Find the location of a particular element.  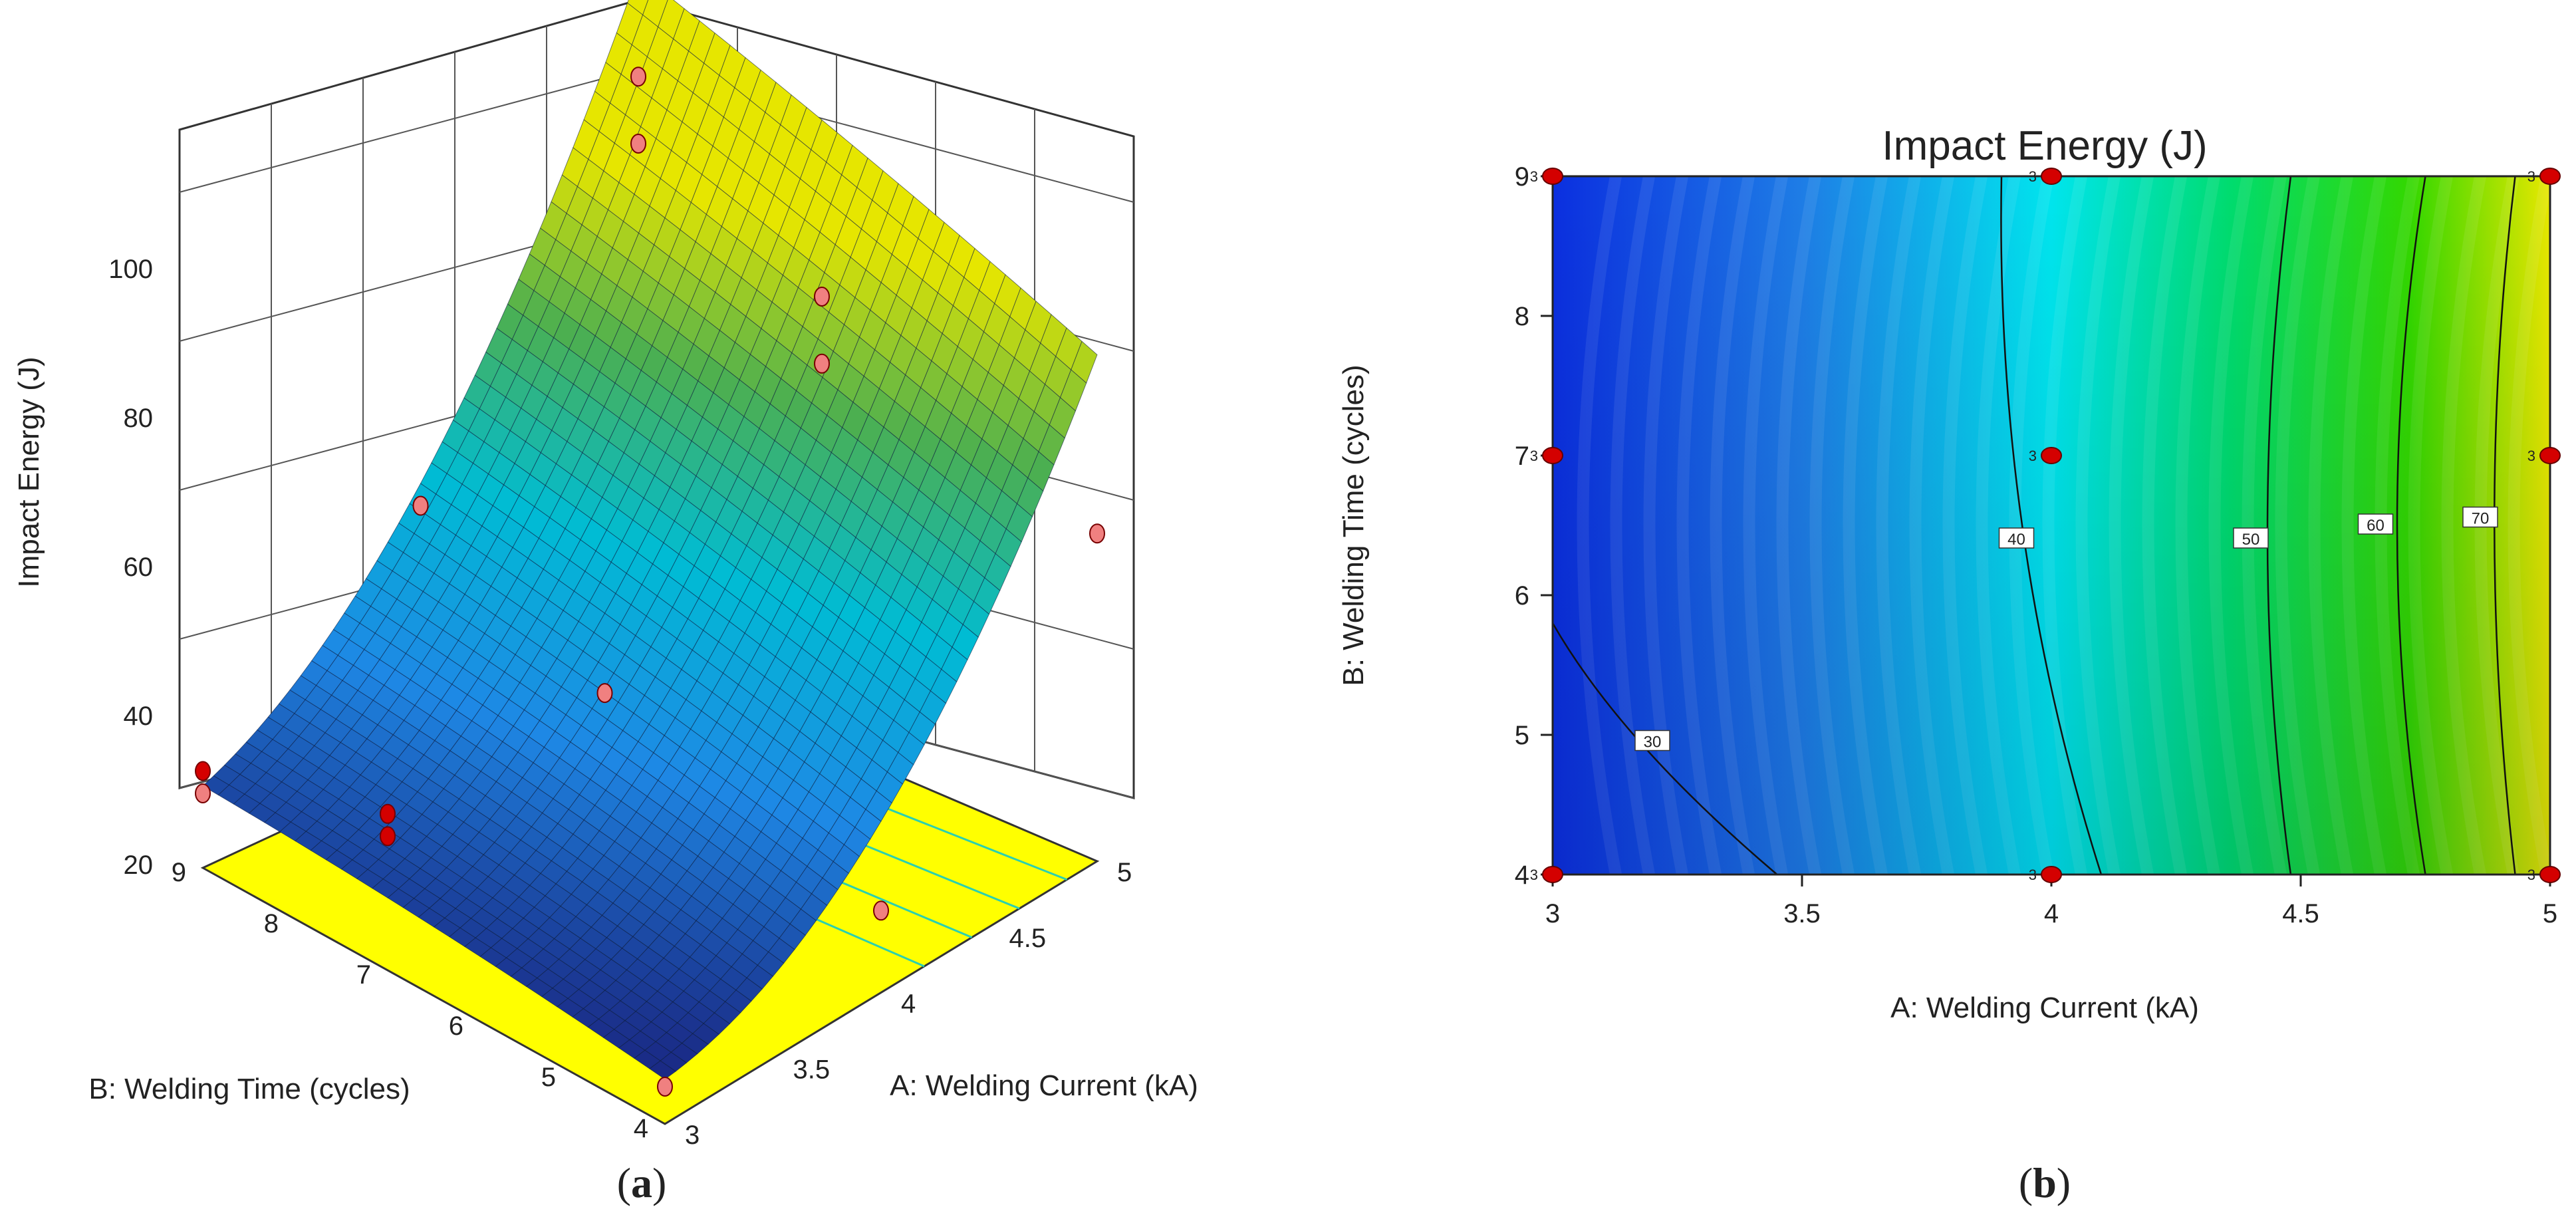

x-tick-label: 3.5 is located at coordinates (812, 1069).